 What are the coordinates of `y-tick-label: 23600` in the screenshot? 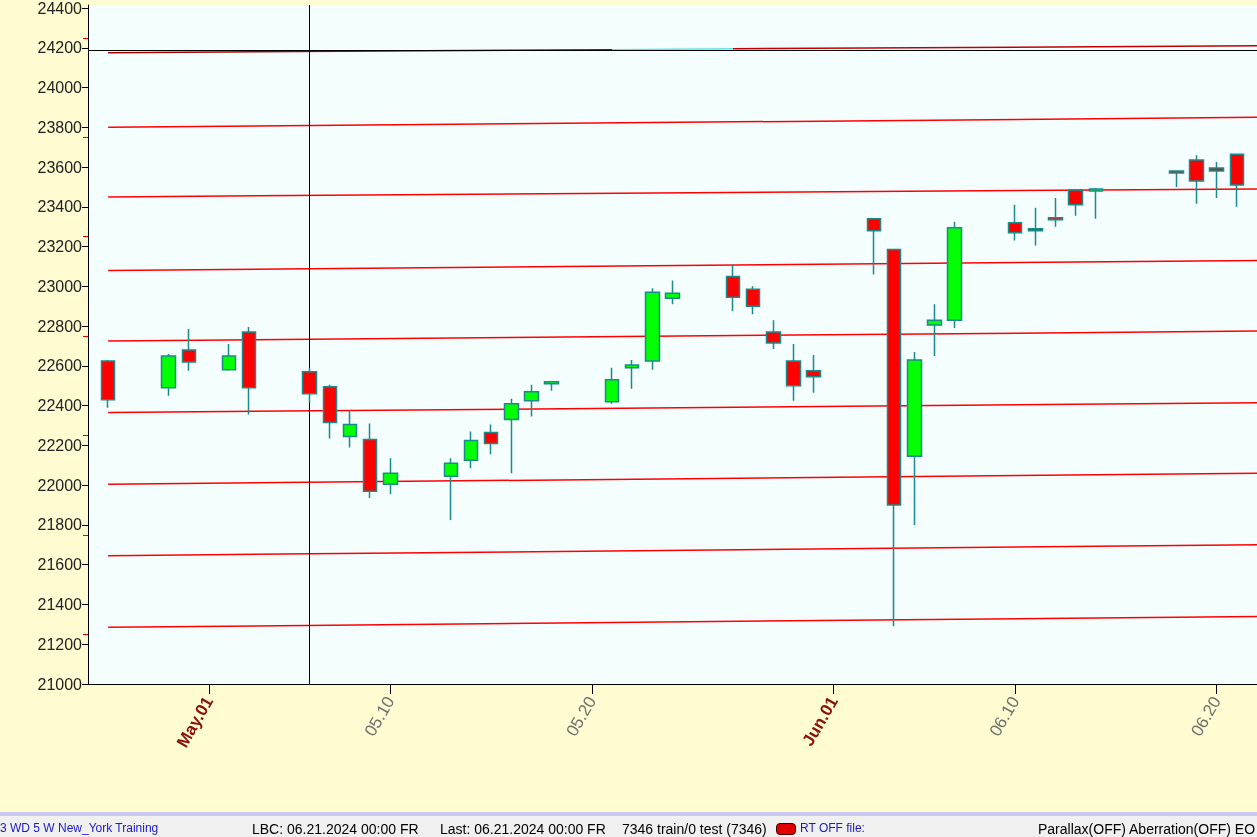 It's located at (60, 167).